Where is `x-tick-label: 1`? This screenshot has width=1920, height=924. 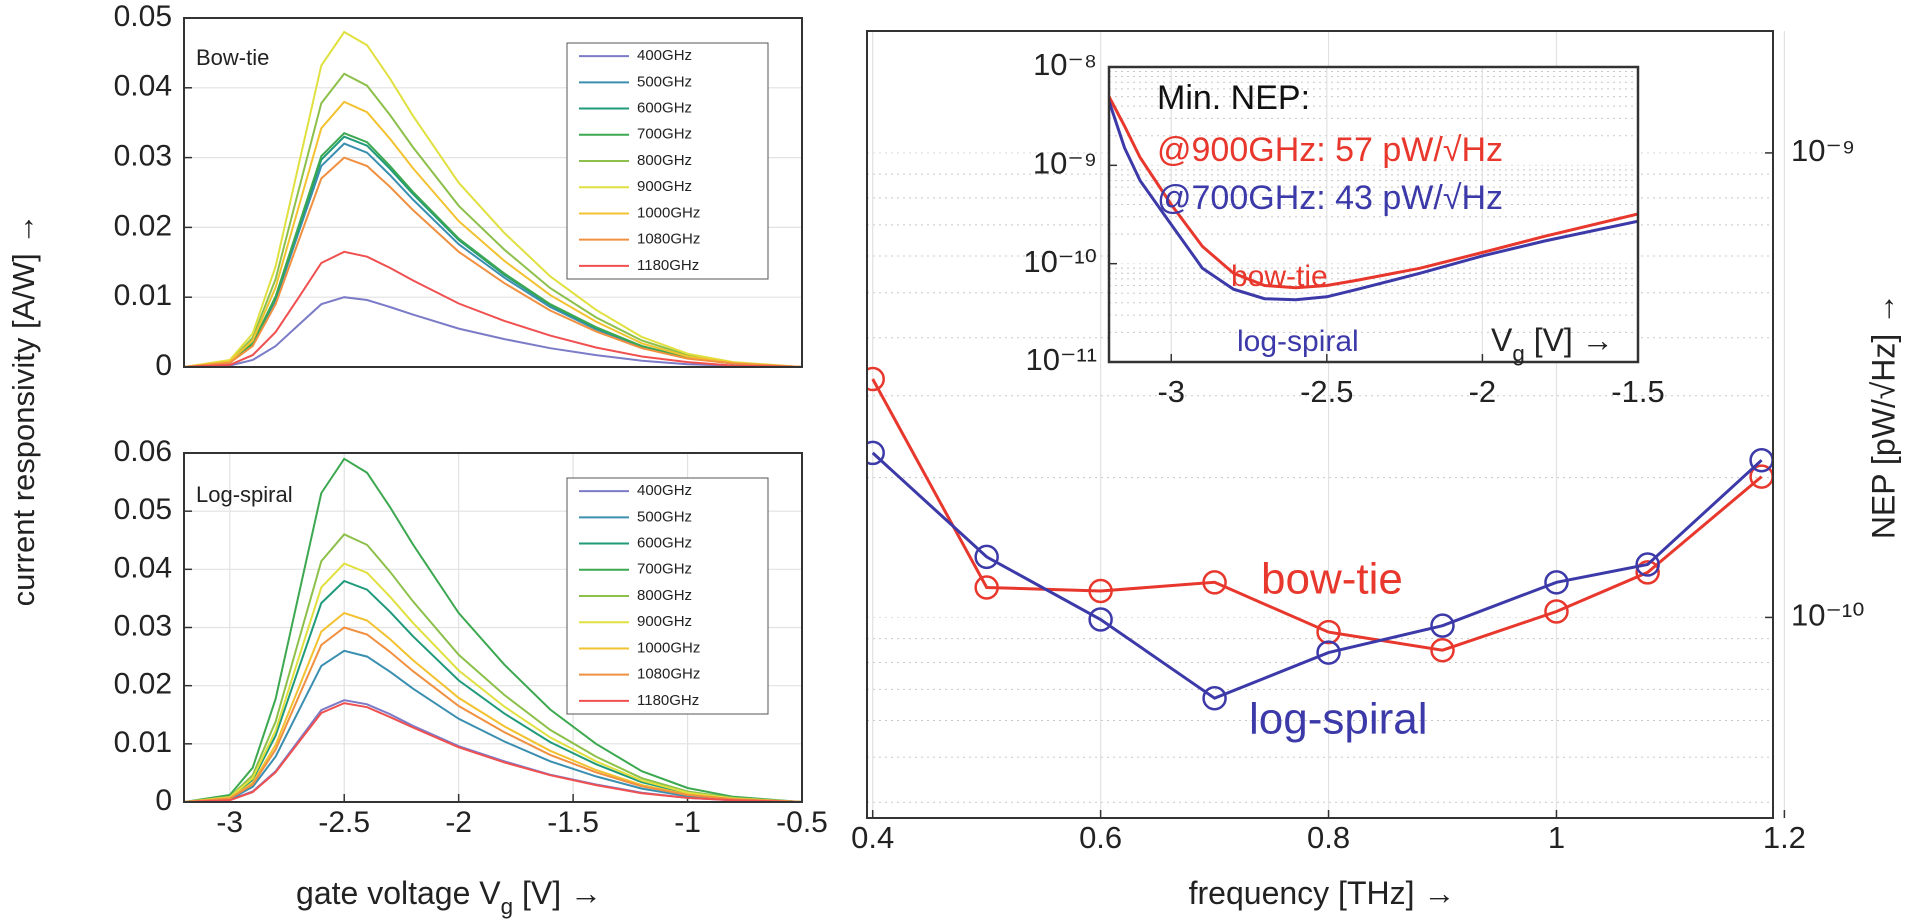
x-tick-label: 1 is located at coordinates (1556, 837).